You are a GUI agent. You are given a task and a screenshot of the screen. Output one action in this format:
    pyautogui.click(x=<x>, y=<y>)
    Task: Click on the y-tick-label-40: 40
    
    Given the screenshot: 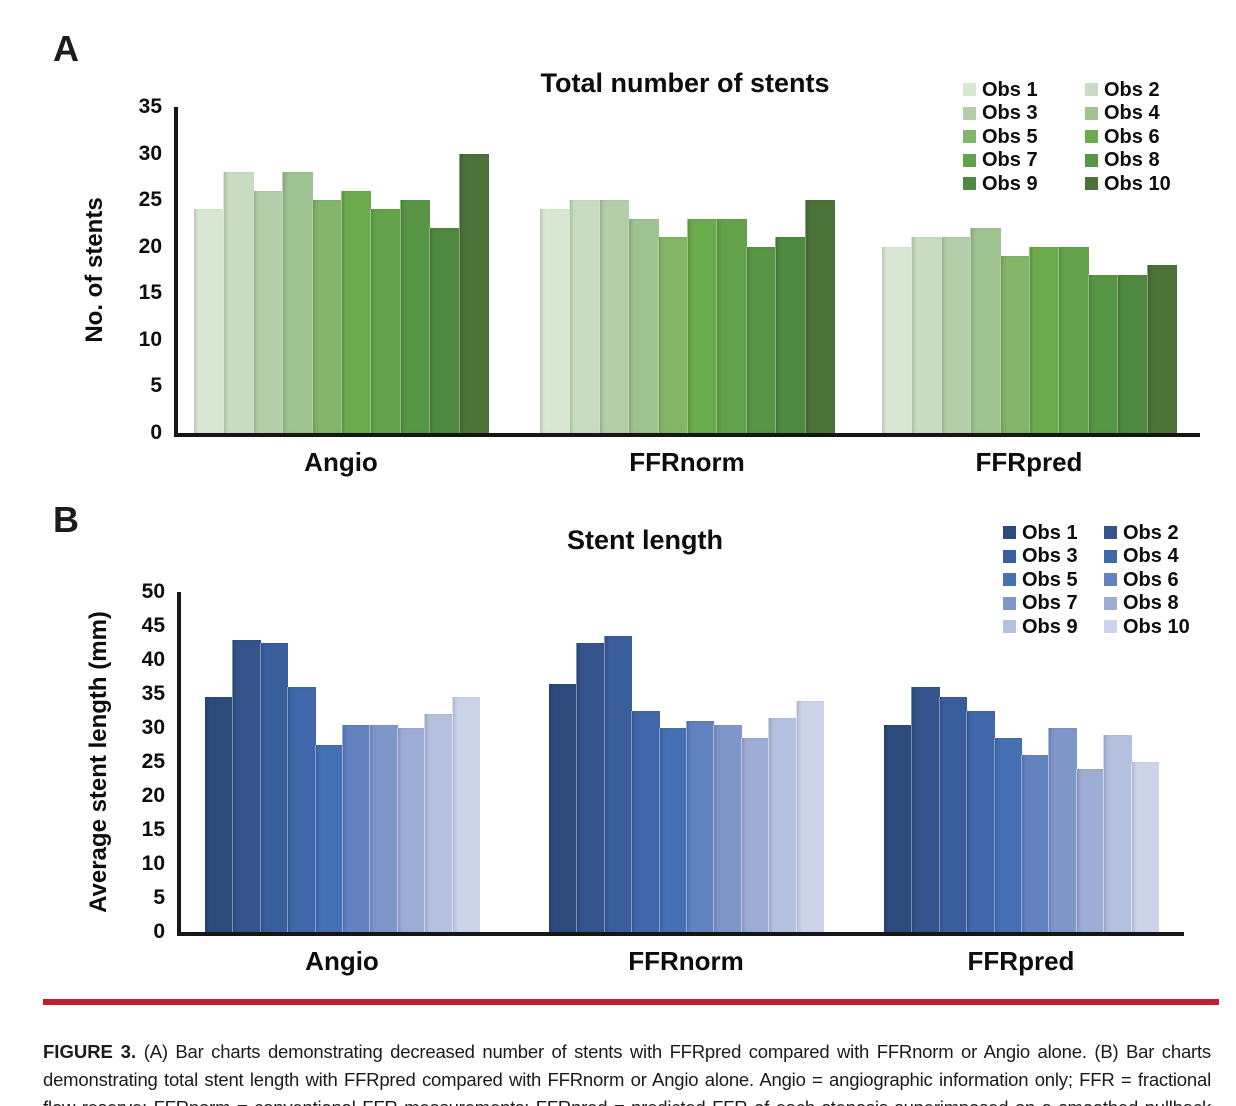 What is the action you would take?
    pyautogui.click(x=153, y=659)
    